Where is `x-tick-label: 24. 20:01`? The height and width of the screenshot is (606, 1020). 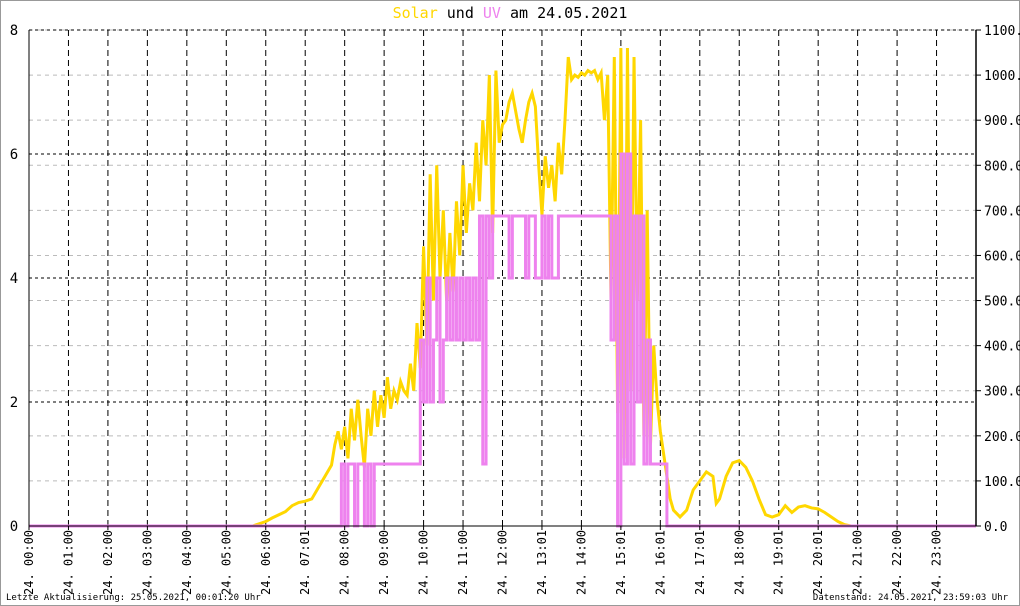 x-tick-label: 24. 20:01 is located at coordinates (818, 562).